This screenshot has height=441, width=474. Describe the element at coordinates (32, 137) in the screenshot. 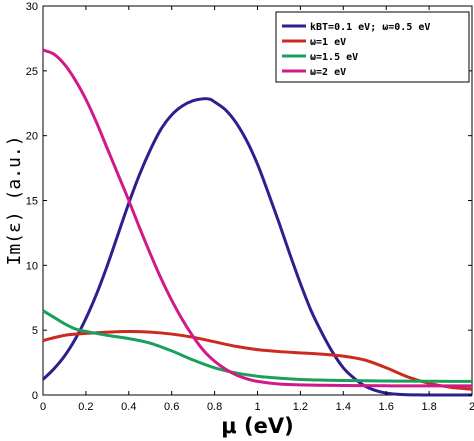

I see `y-tick-label: 20` at that location.